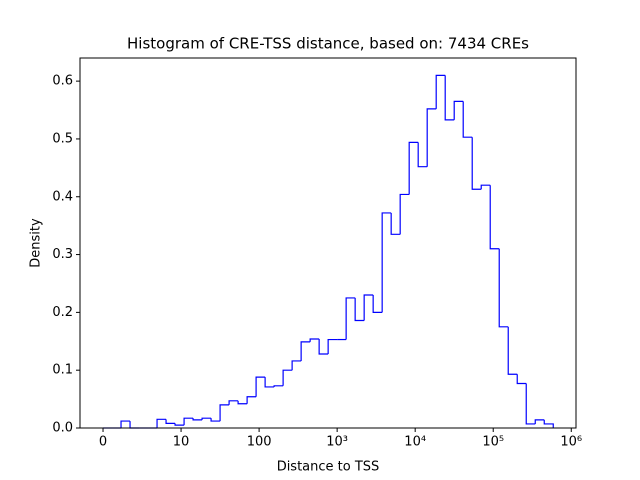 The height and width of the screenshot is (480, 640). I want to click on x-tick-label: 0, so click(103, 442).